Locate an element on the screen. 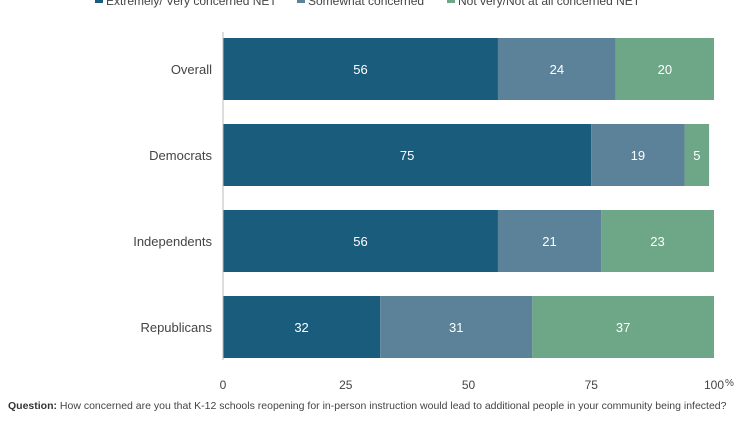 The height and width of the screenshot is (426, 747). bar-value-democrats-not-very-not-at-all-concerned-net: 5 is located at coordinates (696, 155).